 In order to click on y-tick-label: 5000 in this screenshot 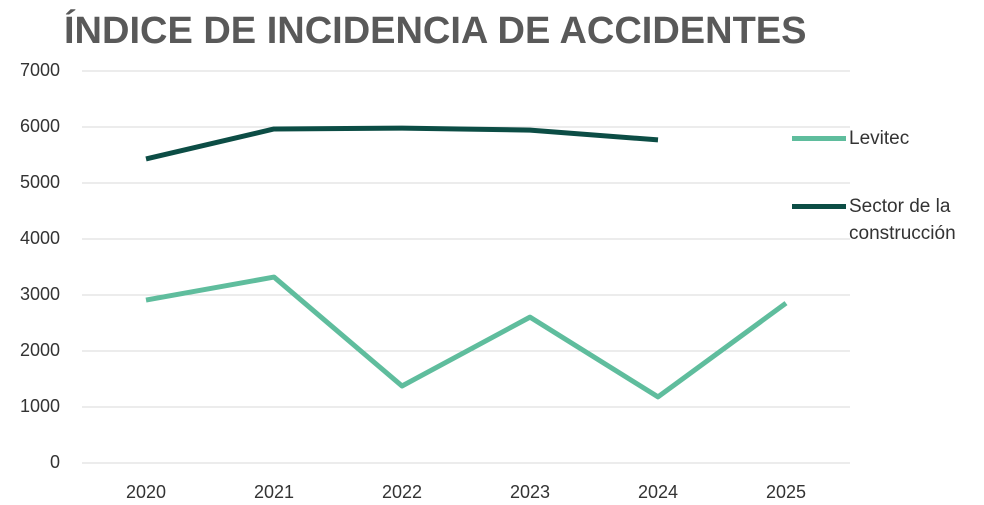, I will do `click(40, 182)`.